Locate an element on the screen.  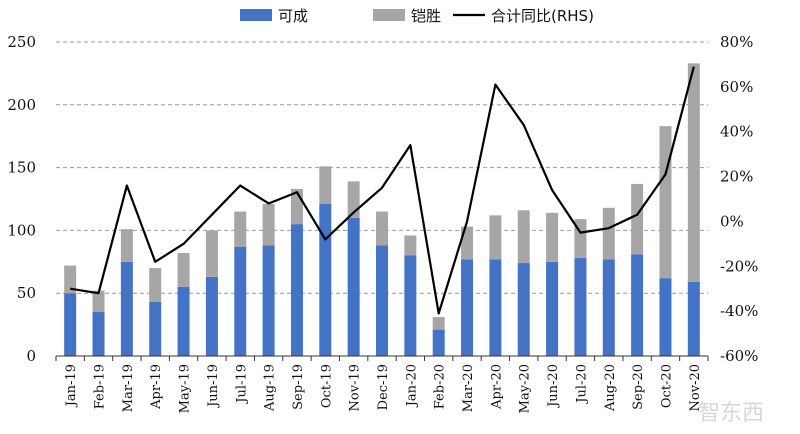
x-tick-label: Apr-20 is located at coordinates (496, 387).